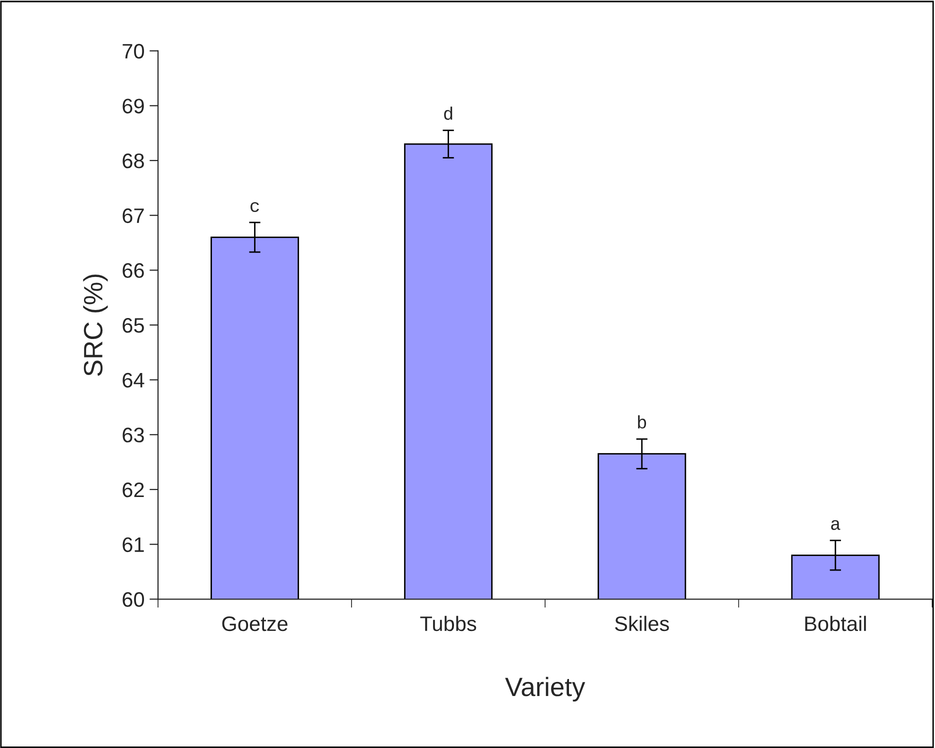 This screenshot has height=748, width=935. What do you see at coordinates (448, 624) in the screenshot?
I see `x-tick-label: Tubbs` at bounding box center [448, 624].